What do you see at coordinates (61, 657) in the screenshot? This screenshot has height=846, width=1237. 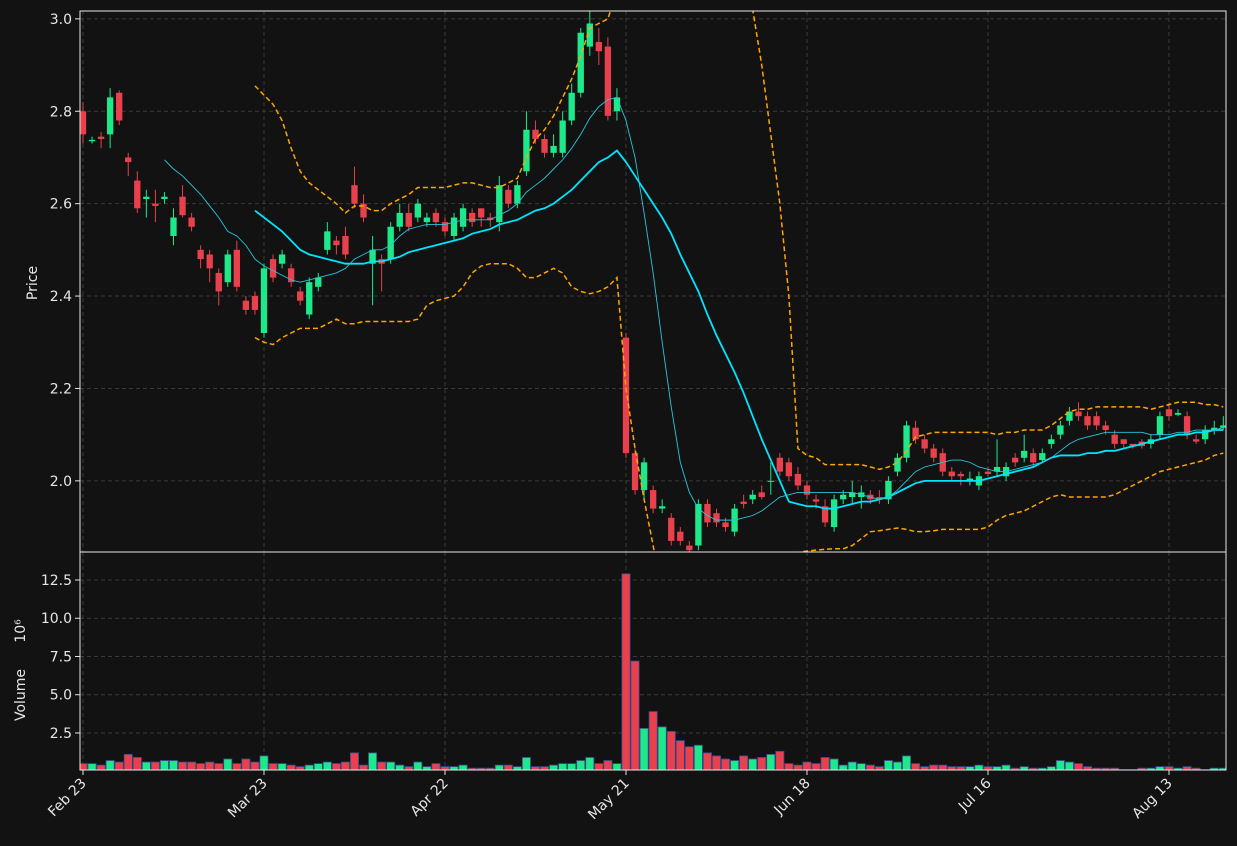 I see `y-tick-label: 7.5` at bounding box center [61, 657].